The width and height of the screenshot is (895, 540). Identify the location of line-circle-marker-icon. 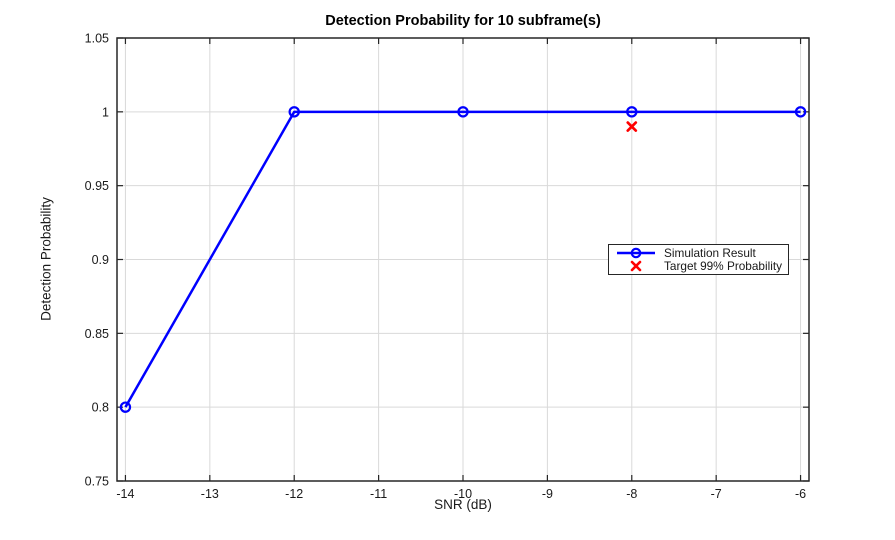
(636, 253).